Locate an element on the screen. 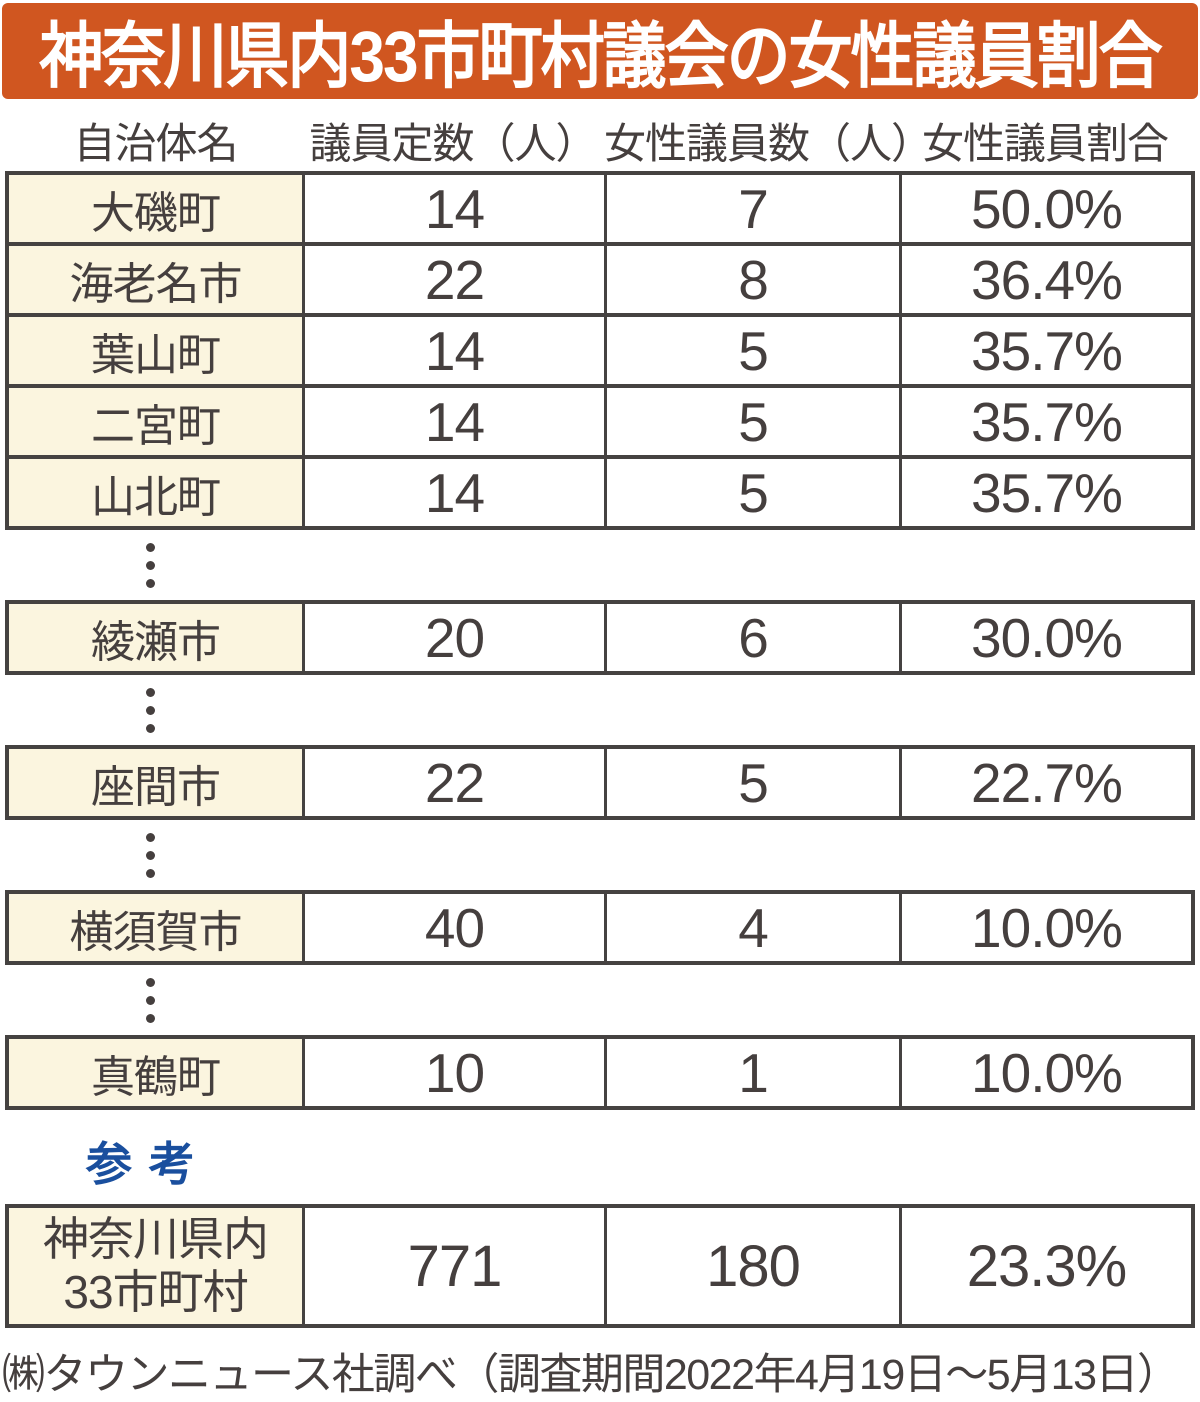 The height and width of the screenshot is (1402, 1200). table-row: 海老名市 22 8 36.4% is located at coordinates (600, 277).